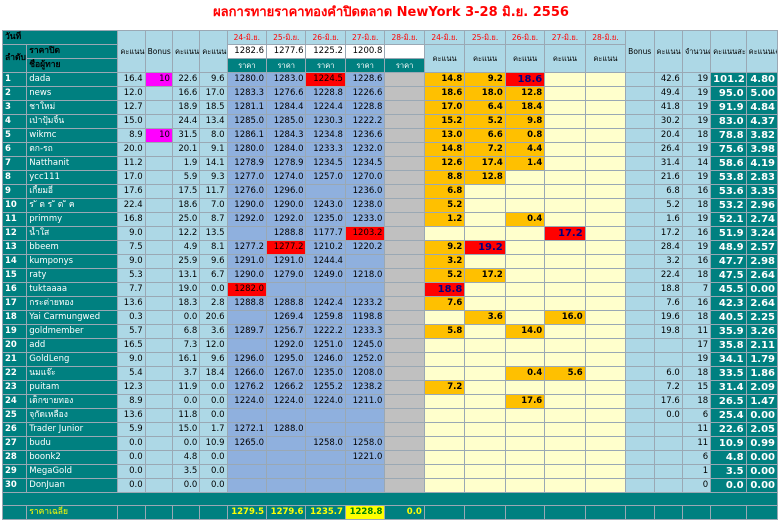 The image size is (782, 520). I want to click on average-score: 2.64, so click(762, 303).